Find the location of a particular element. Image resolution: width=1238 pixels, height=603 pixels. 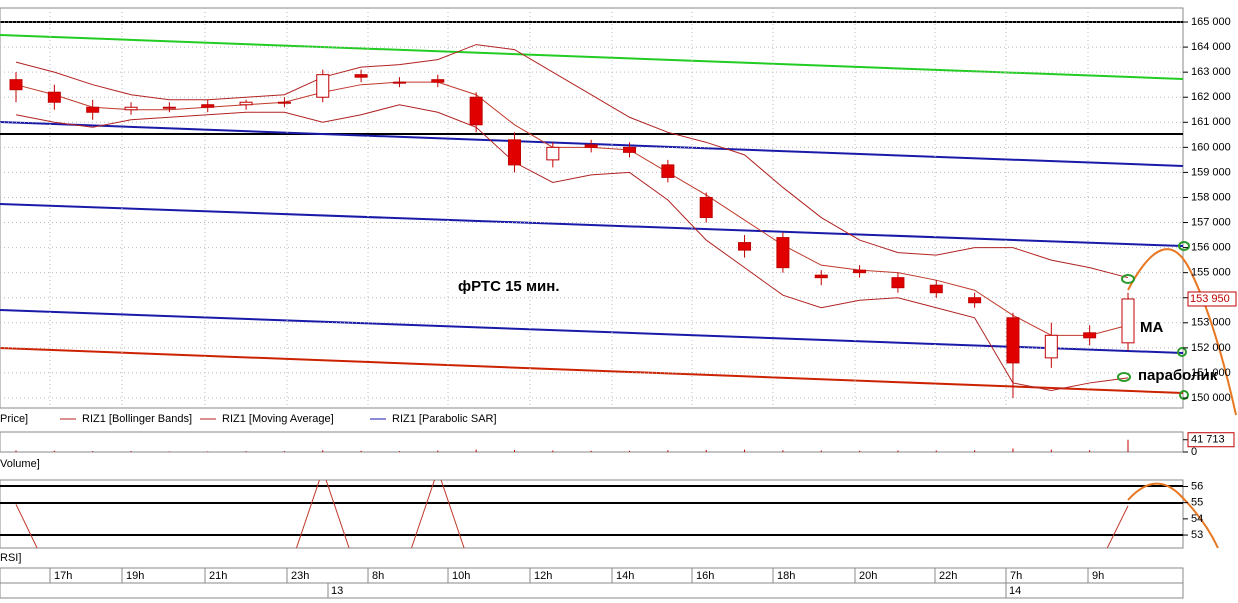

y-tick-label: 159 000 is located at coordinates (1211, 172).